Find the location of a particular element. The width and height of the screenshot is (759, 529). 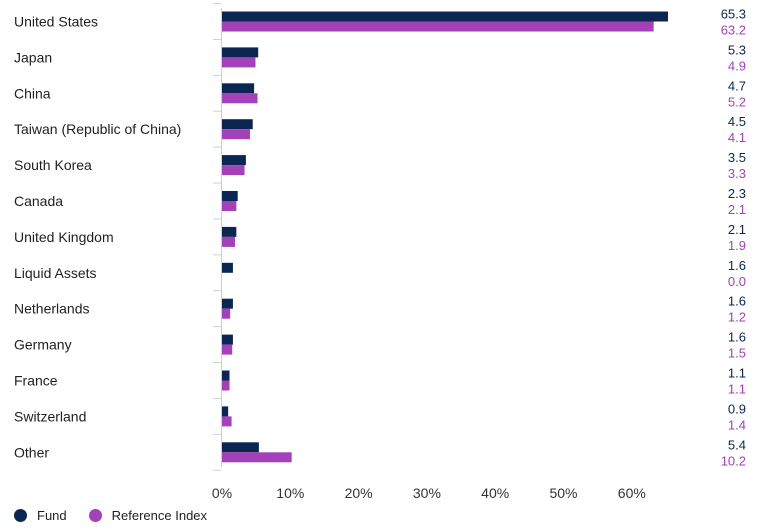

value-label-reference-index-canada: 2.1 is located at coordinates (737, 209).